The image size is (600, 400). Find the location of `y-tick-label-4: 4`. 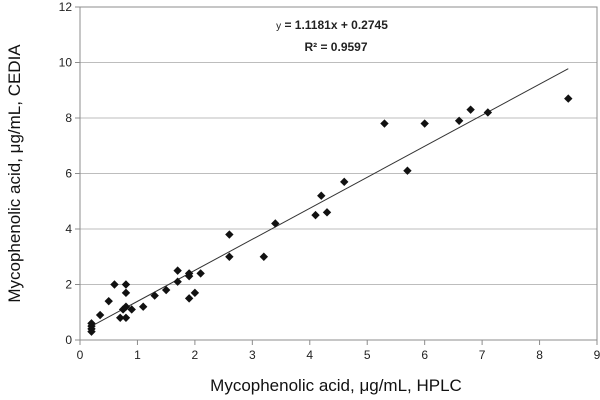

y-tick-label-4: 4 is located at coordinates (68, 229).